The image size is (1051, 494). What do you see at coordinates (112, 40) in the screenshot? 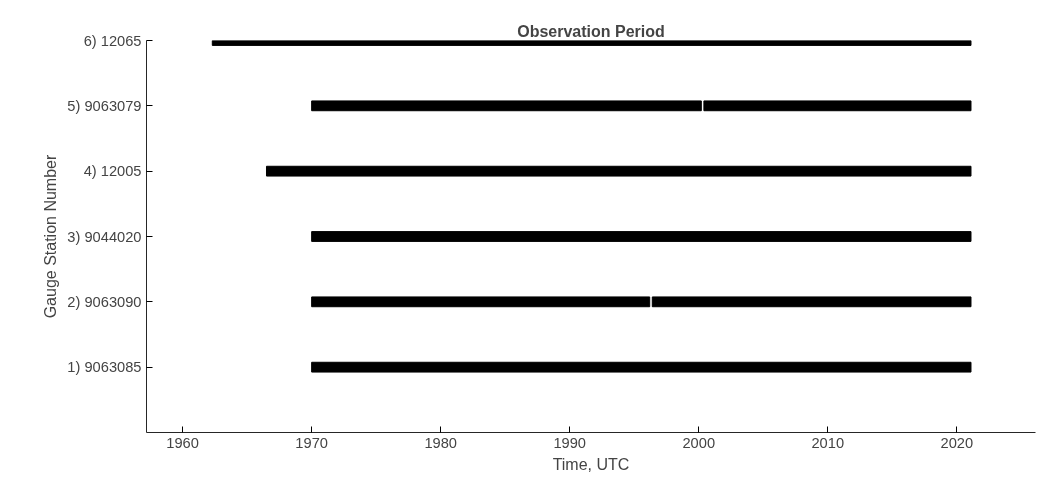
I see `y-tick-label: 6) 12065` at bounding box center [112, 40].